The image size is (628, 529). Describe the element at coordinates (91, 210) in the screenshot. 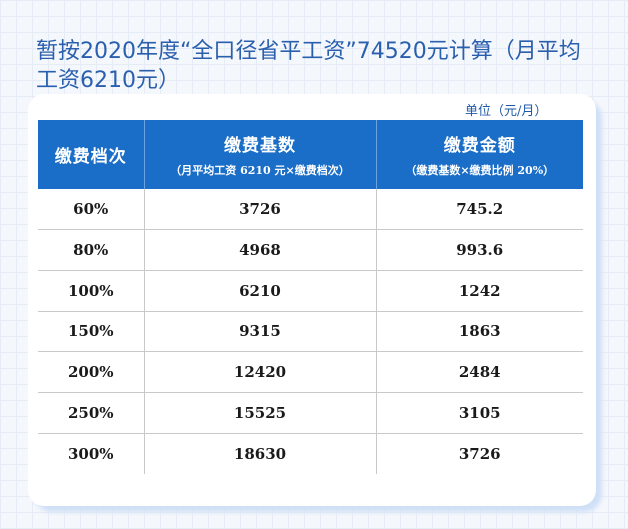

I see `cell-level: 60%` at that location.